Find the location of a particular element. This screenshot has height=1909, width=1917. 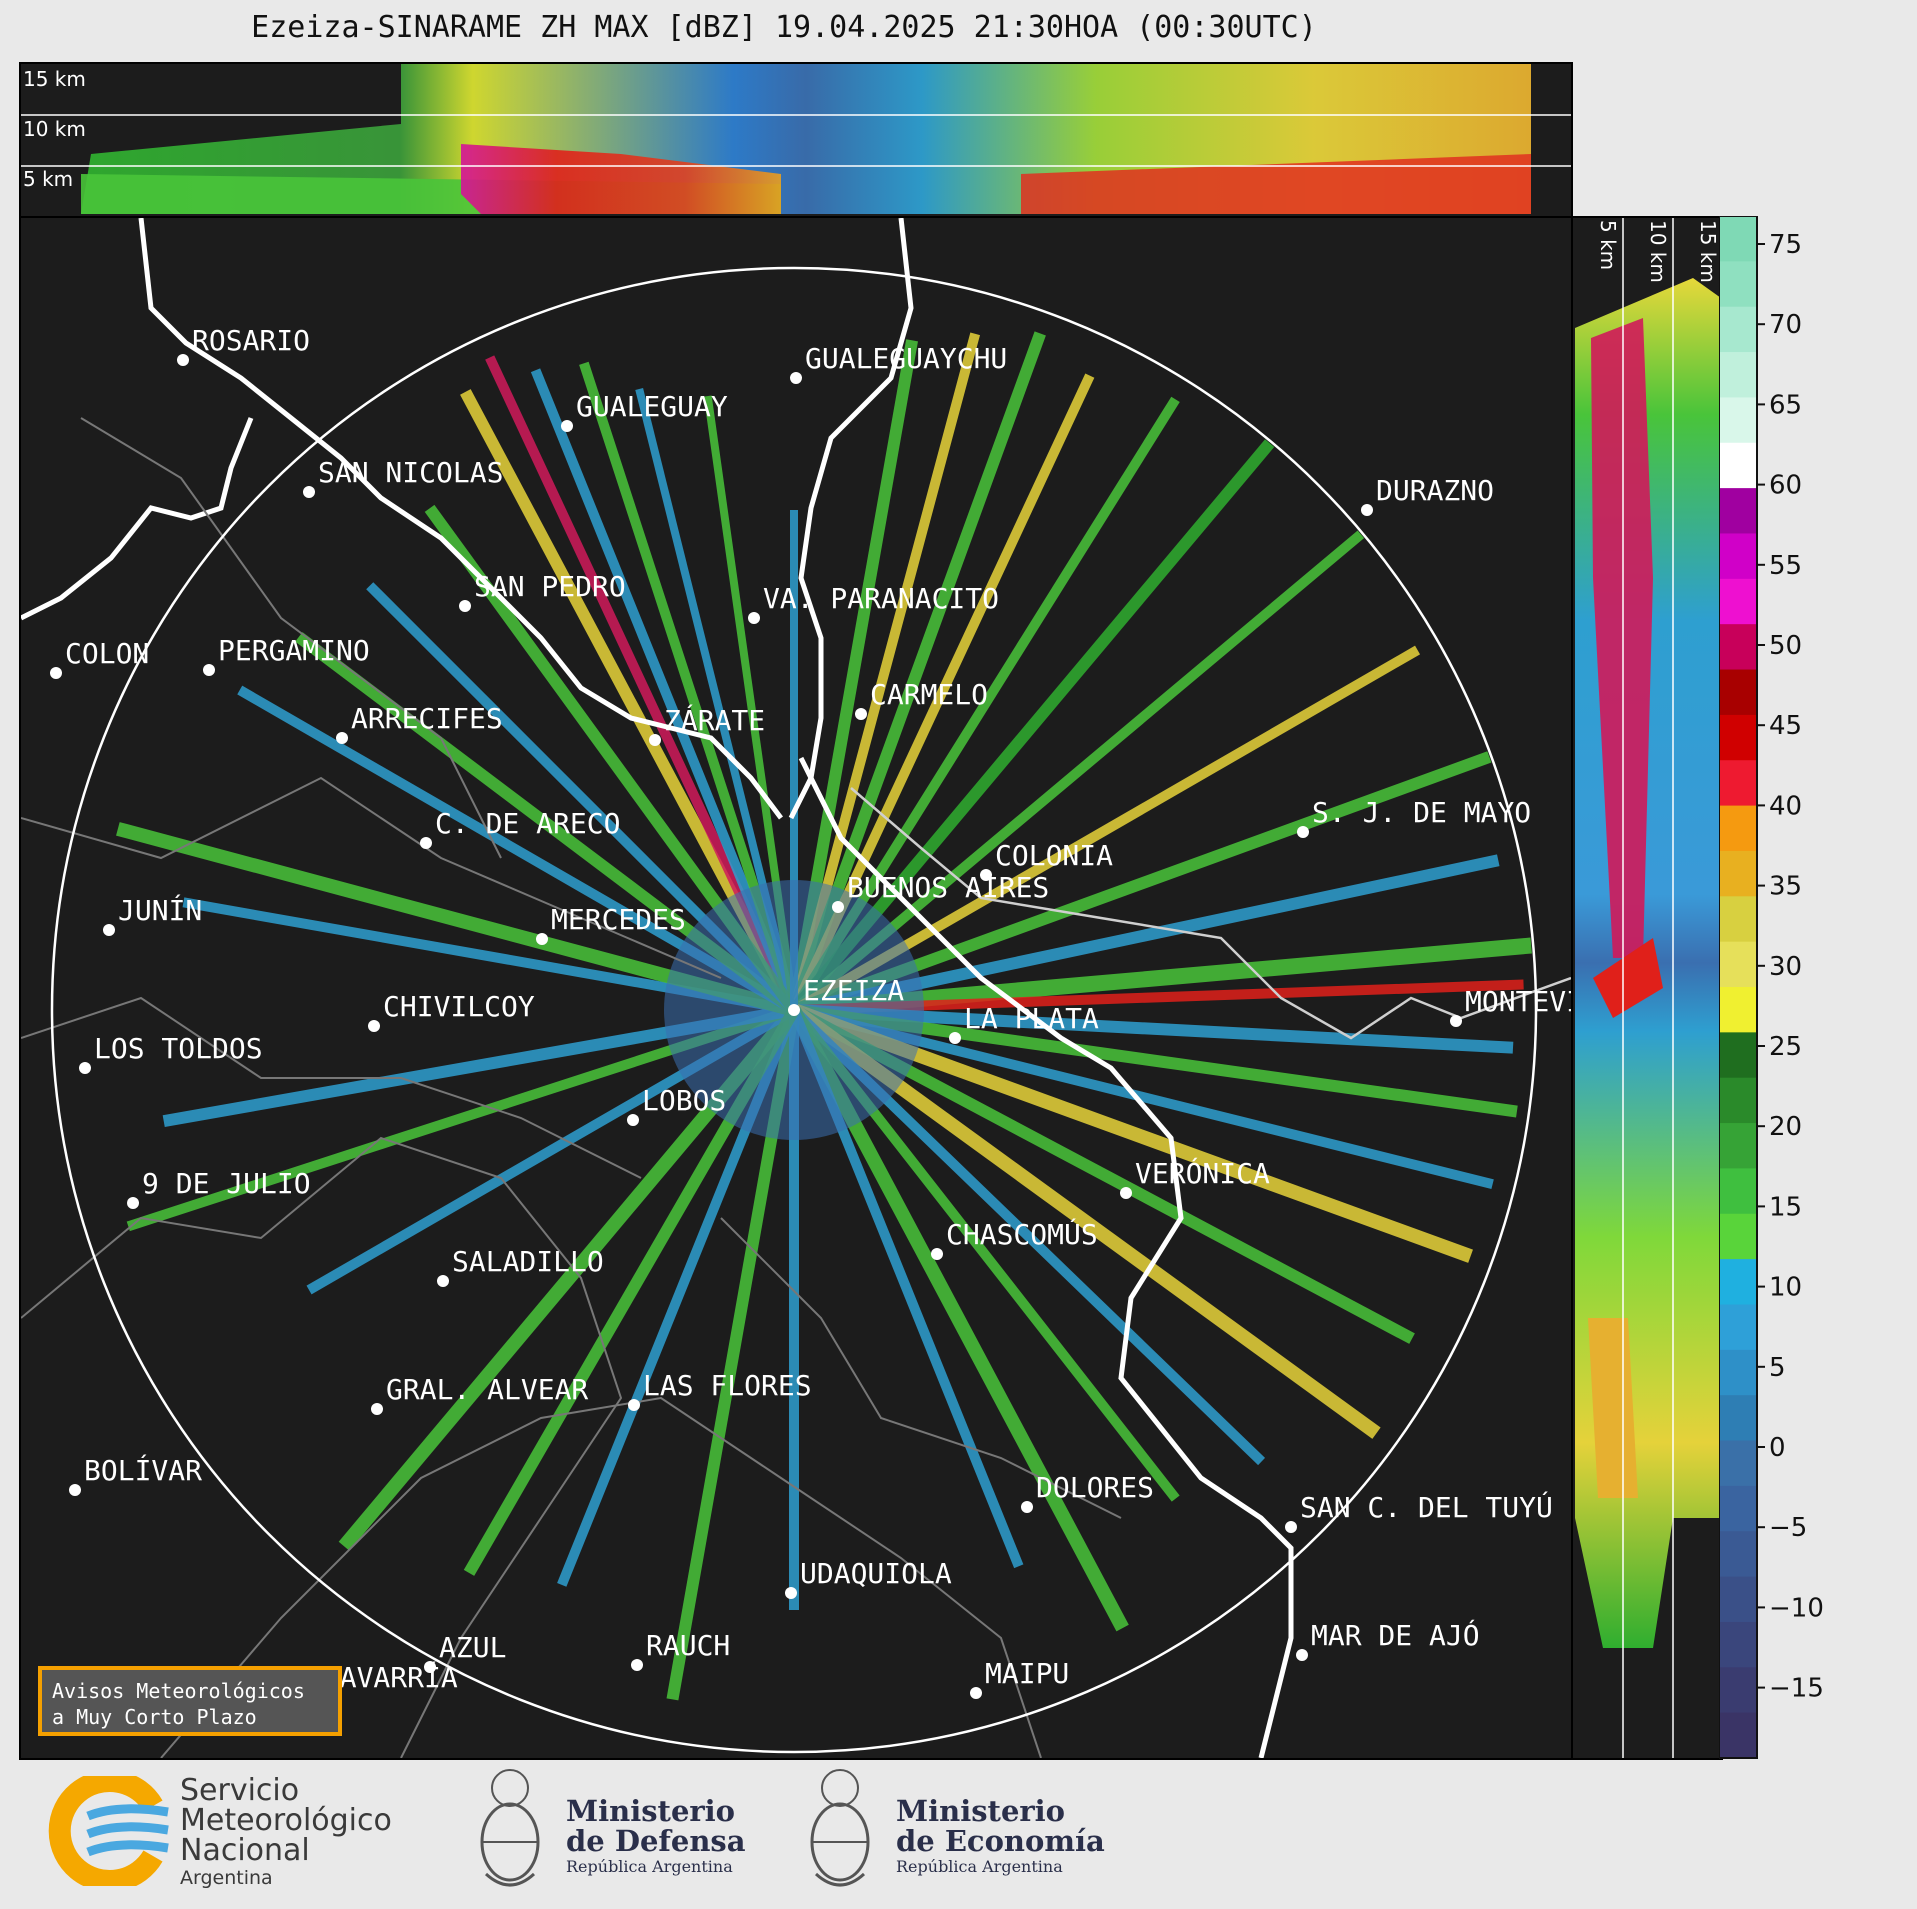

colorbar-tick-label: 35 is located at coordinates (1785, 887).